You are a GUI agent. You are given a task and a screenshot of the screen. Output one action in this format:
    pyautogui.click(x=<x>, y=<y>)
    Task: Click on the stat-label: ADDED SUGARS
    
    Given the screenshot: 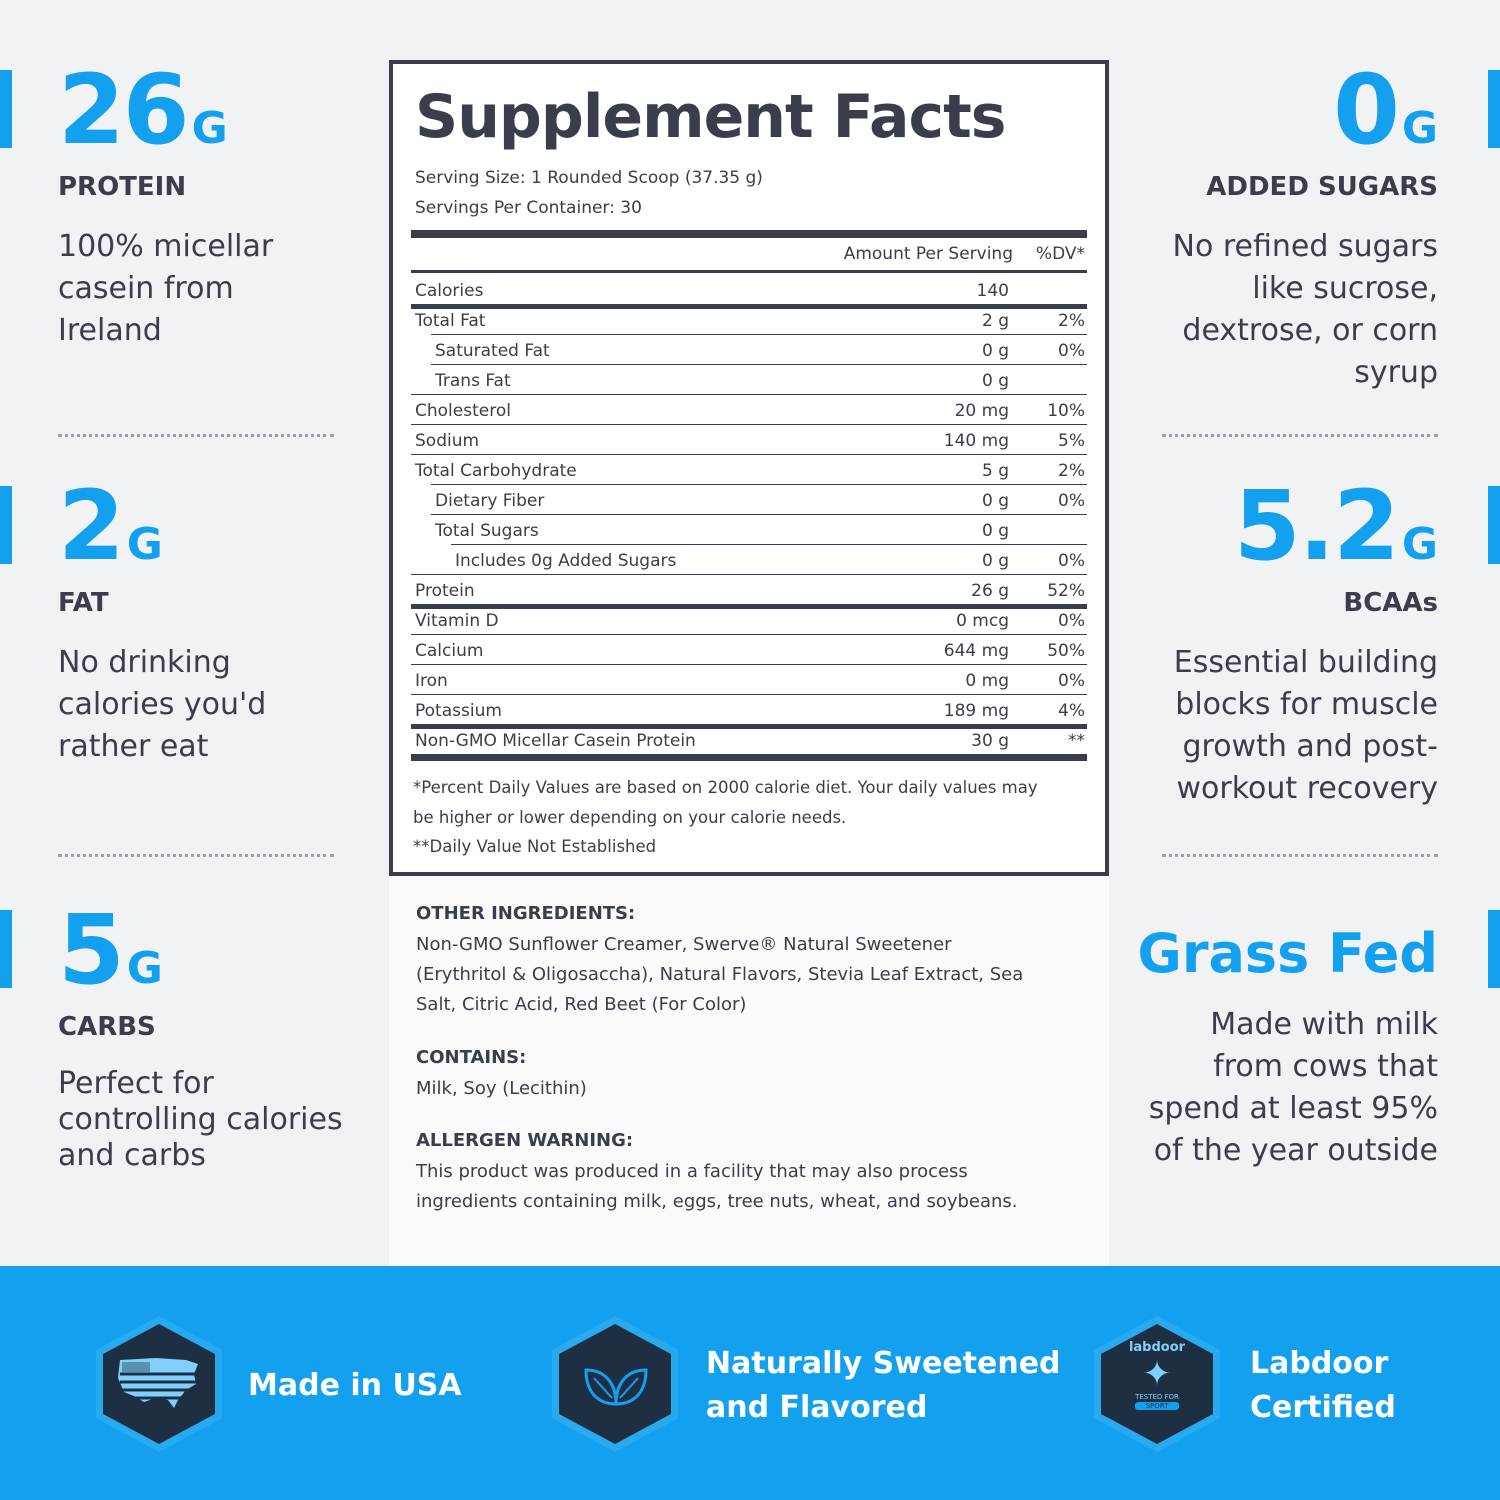 What is the action you would take?
    pyautogui.click(x=1322, y=187)
    